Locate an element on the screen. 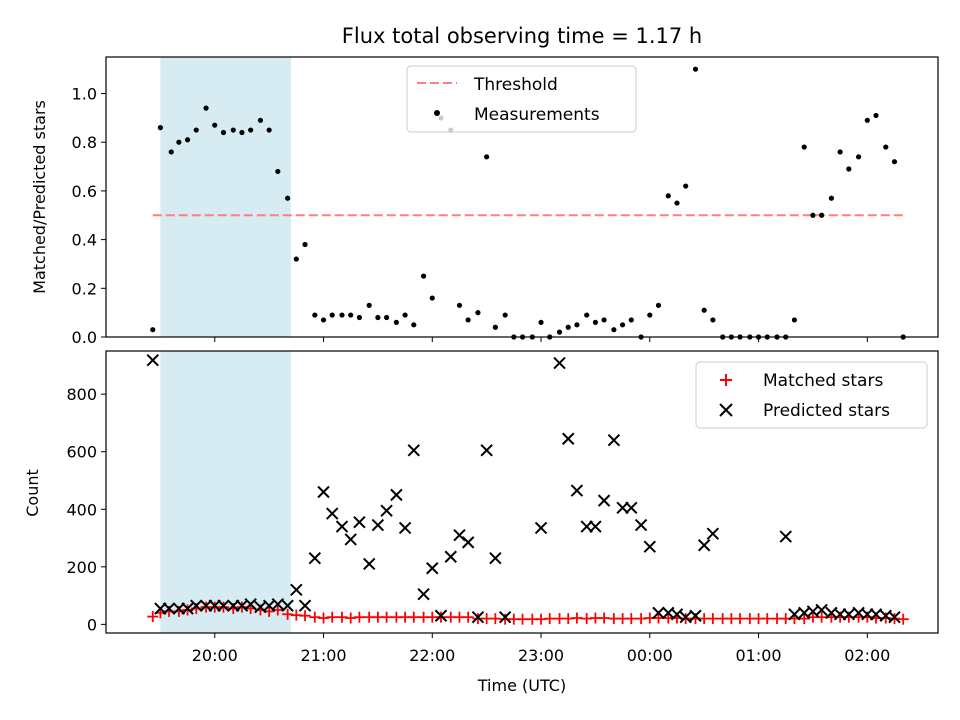 Image resolution: width=960 pixels, height=720 pixels. top-legend-box is located at coordinates (521, 99).